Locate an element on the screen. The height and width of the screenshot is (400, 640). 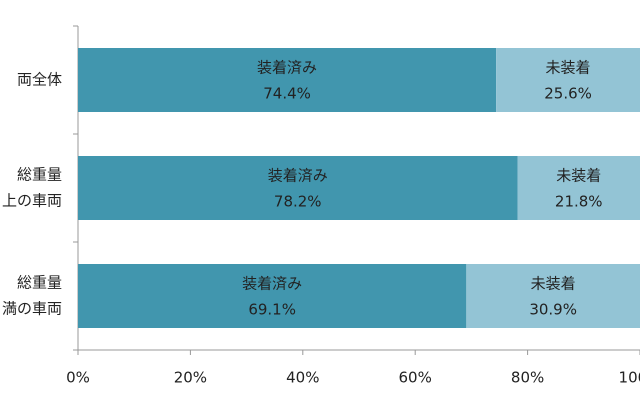
data-label: 21.8% is located at coordinates (579, 202).